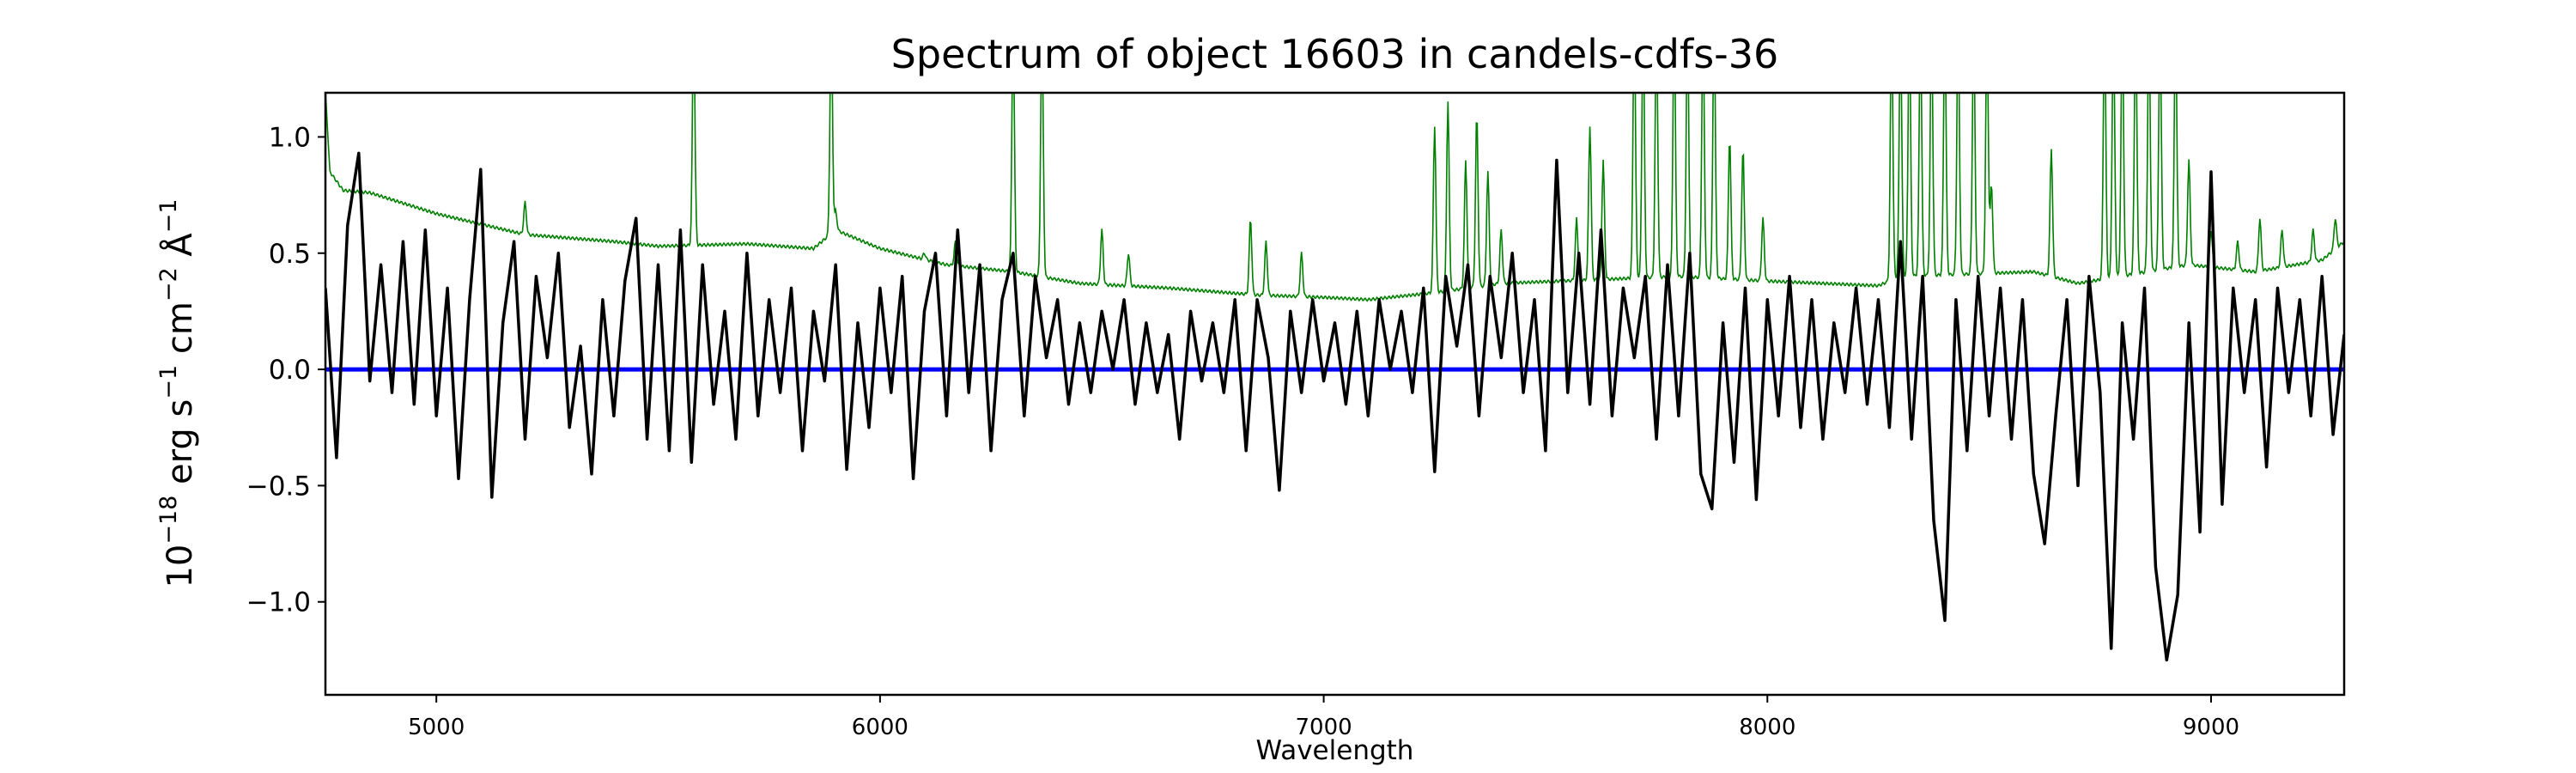  I want to click on y-tick-label: 0.0, so click(290, 370).